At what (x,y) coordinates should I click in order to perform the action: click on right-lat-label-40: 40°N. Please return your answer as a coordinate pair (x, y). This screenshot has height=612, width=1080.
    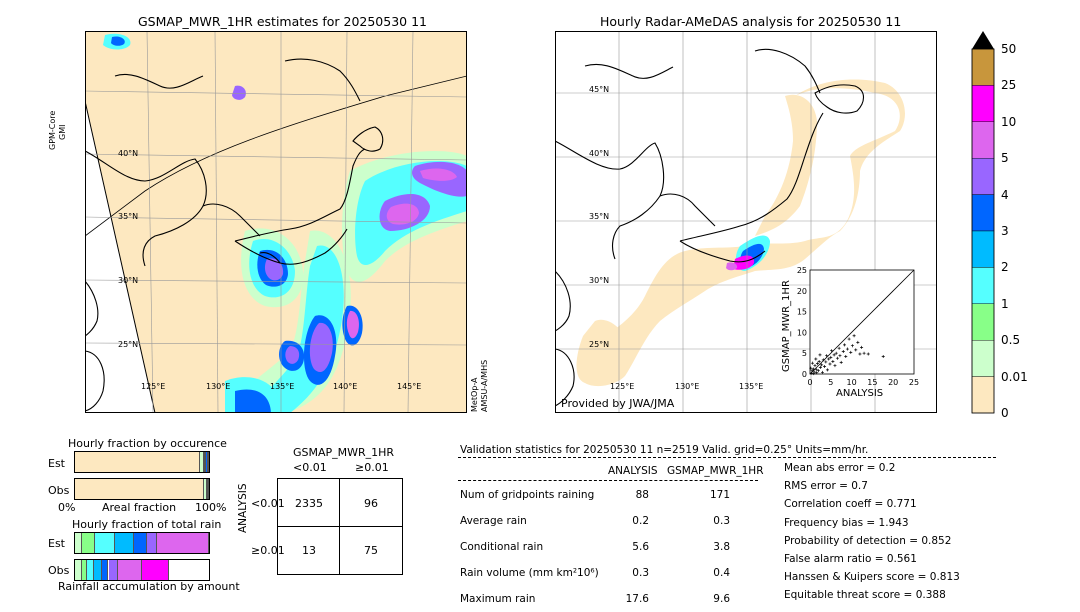
    Looking at the image, I should click on (599, 153).